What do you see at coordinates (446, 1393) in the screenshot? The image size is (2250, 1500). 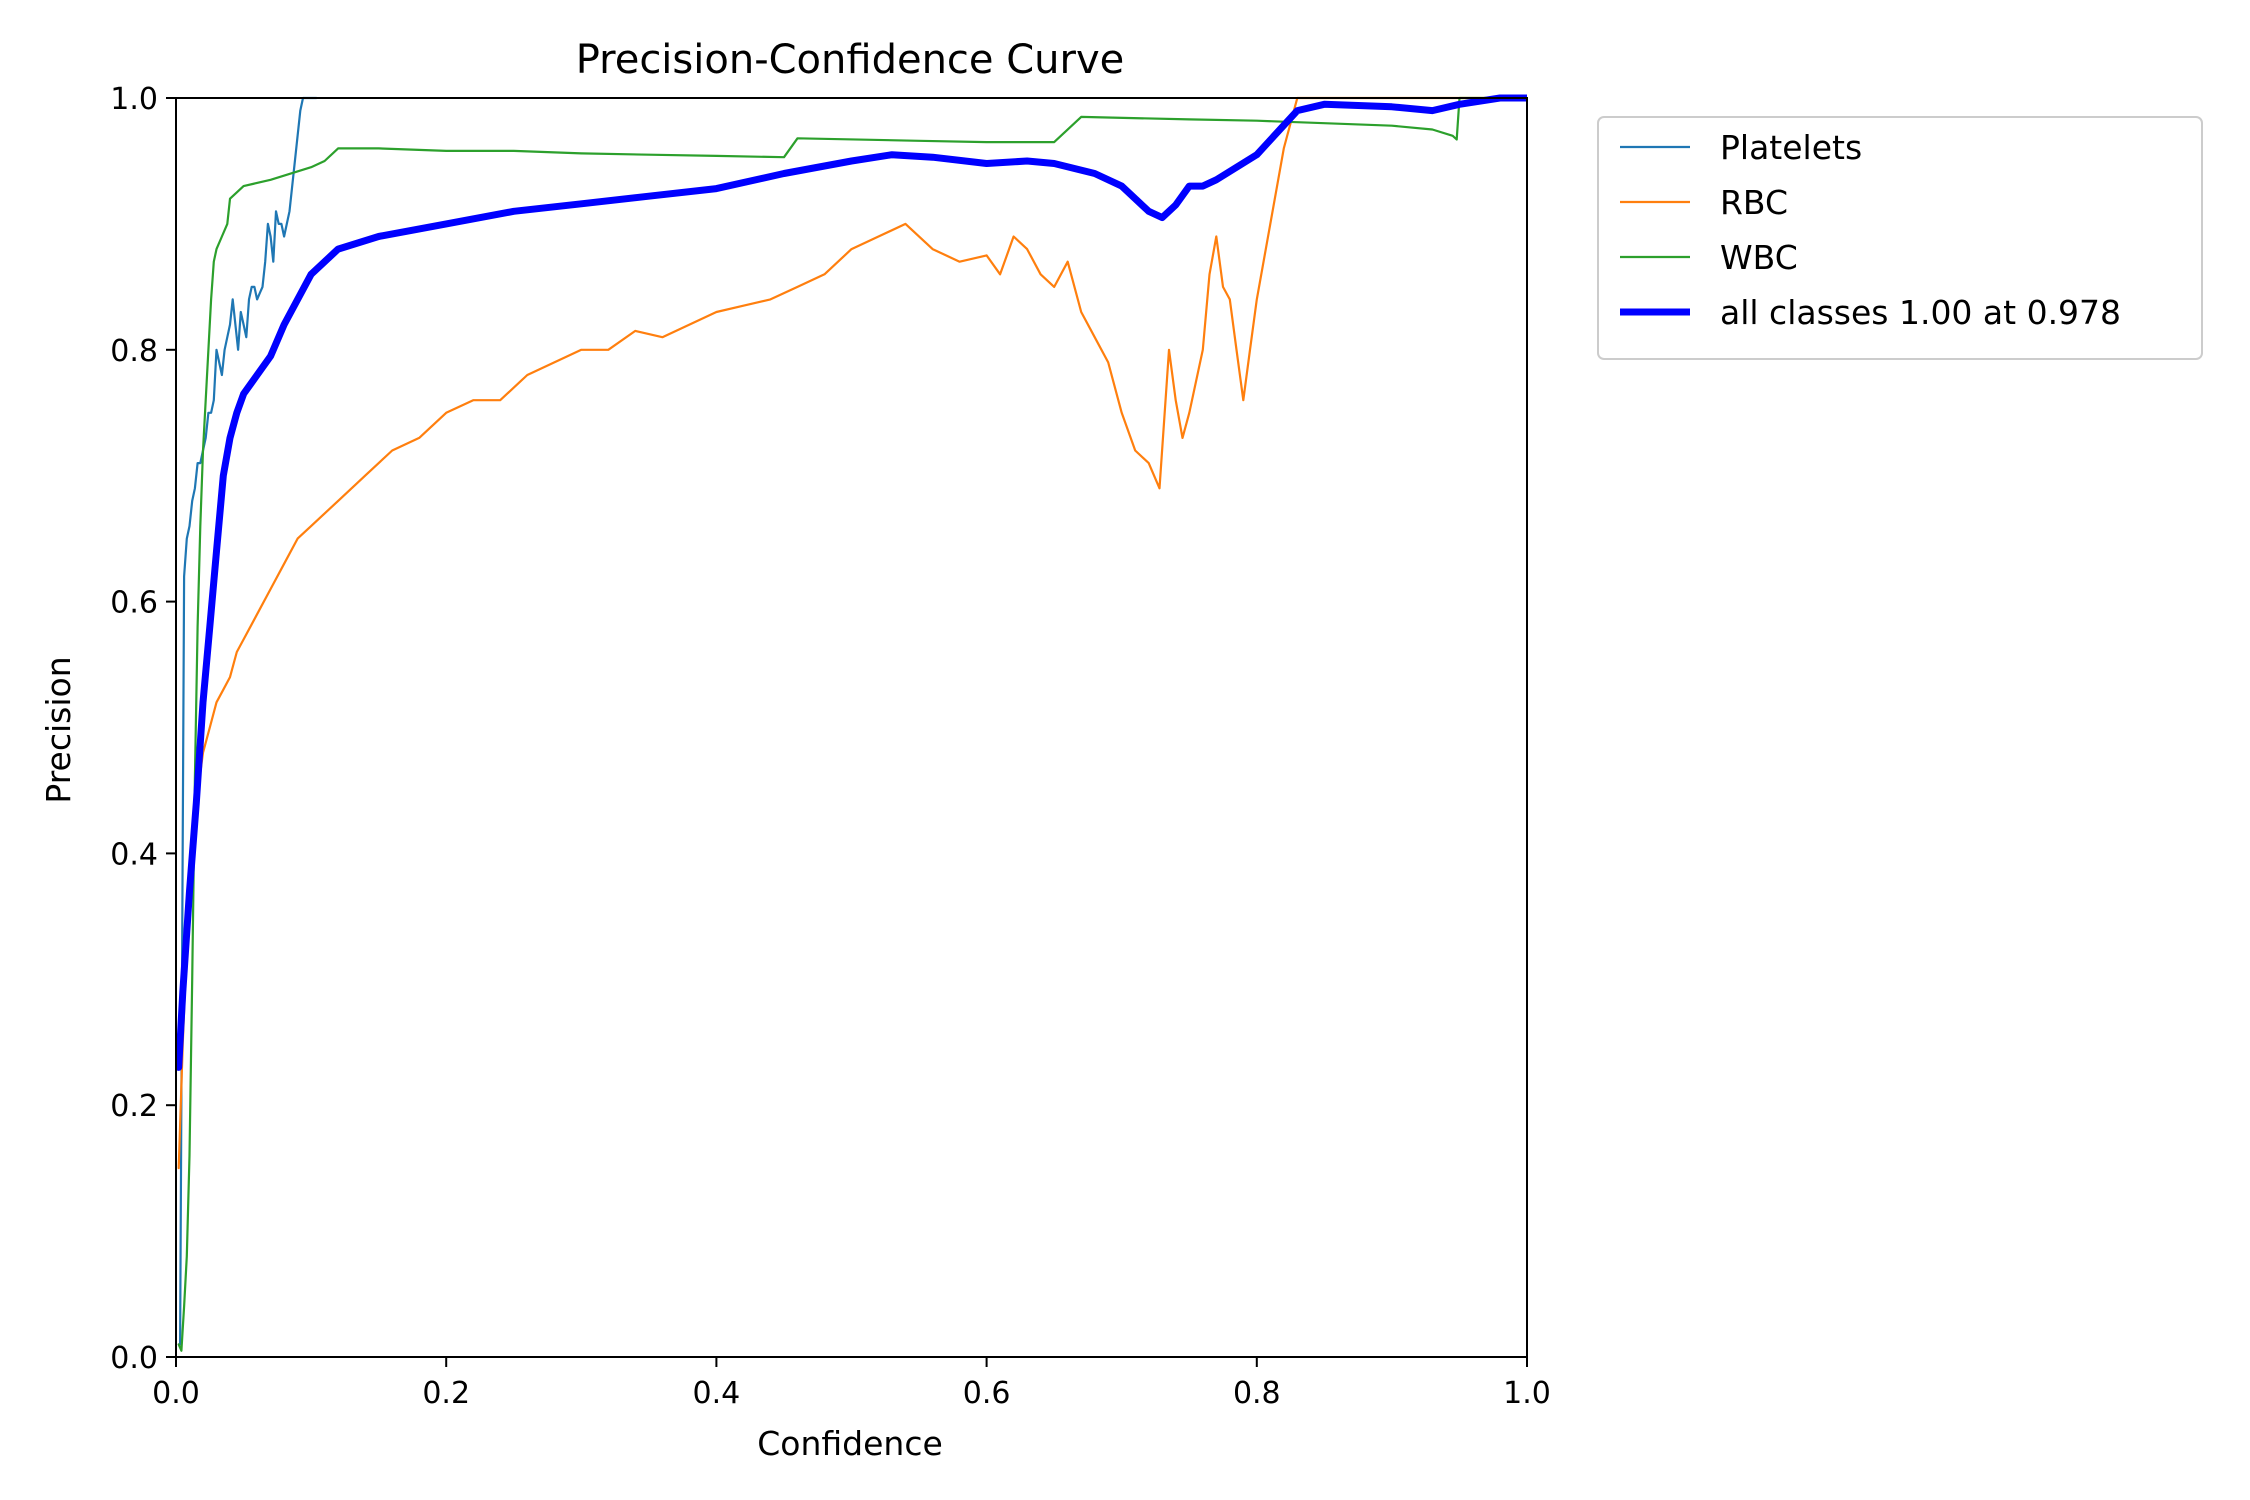 I see `x-tick-label: 0.2` at bounding box center [446, 1393].